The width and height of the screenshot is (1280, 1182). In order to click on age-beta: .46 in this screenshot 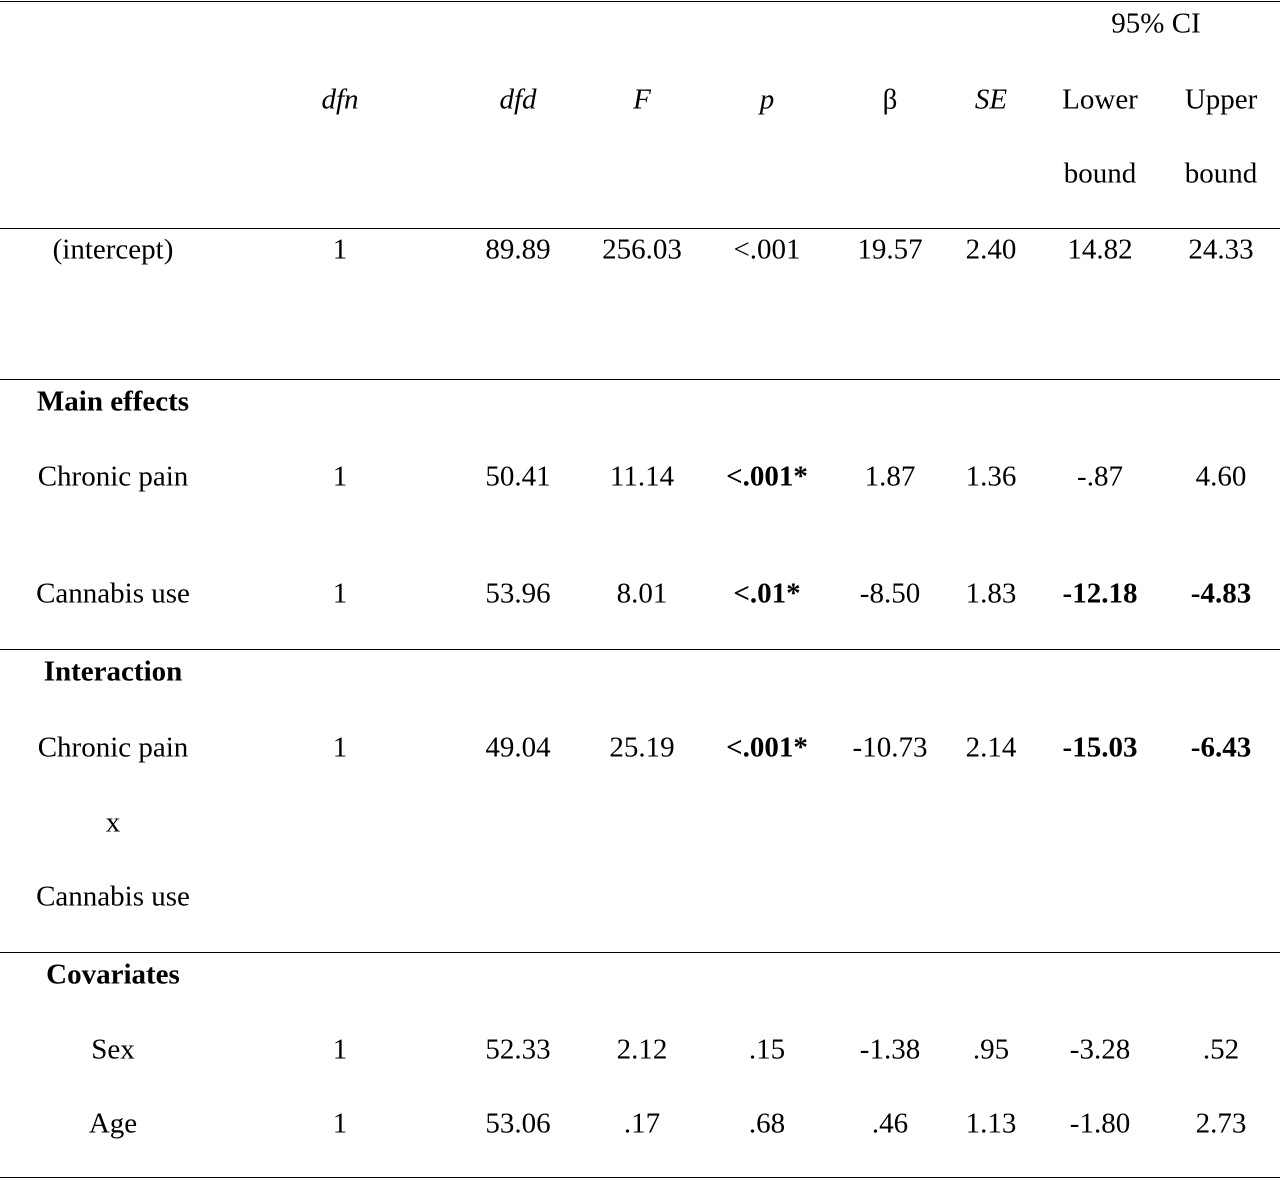, I will do `click(890, 1123)`.